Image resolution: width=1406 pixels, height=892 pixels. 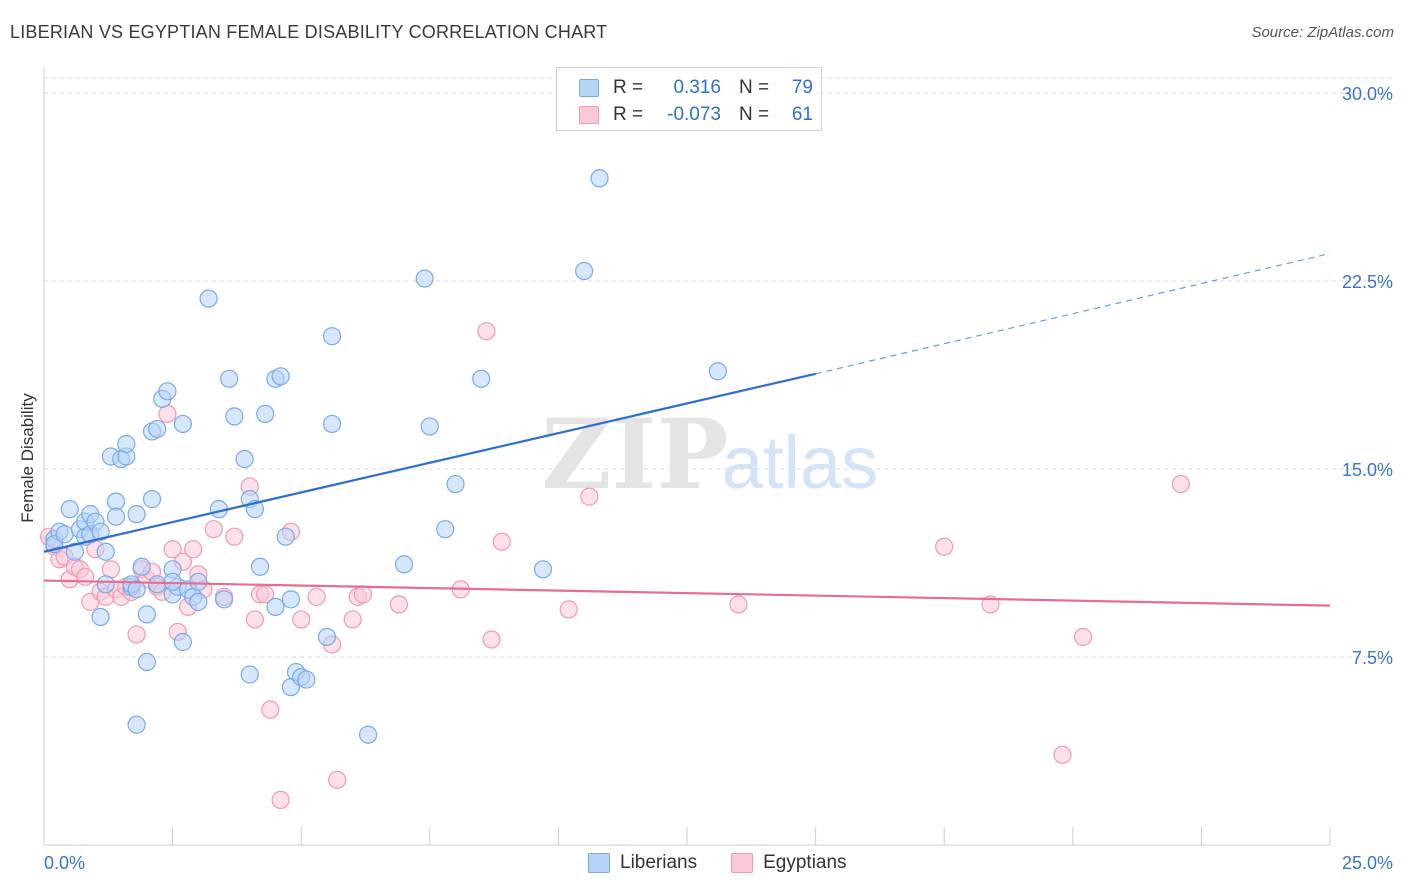 I want to click on legend-item-egyptians: Egyptians, so click(x=789, y=863).